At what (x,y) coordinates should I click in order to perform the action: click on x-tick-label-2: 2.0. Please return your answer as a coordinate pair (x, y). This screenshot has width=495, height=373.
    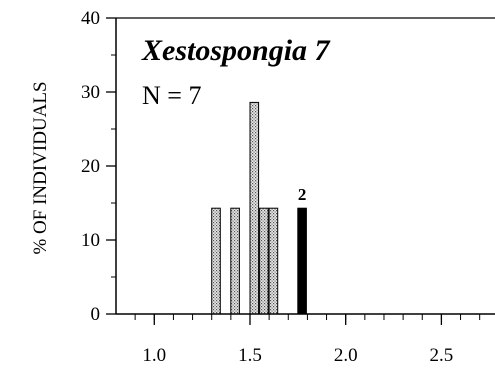
    Looking at the image, I should click on (346, 355).